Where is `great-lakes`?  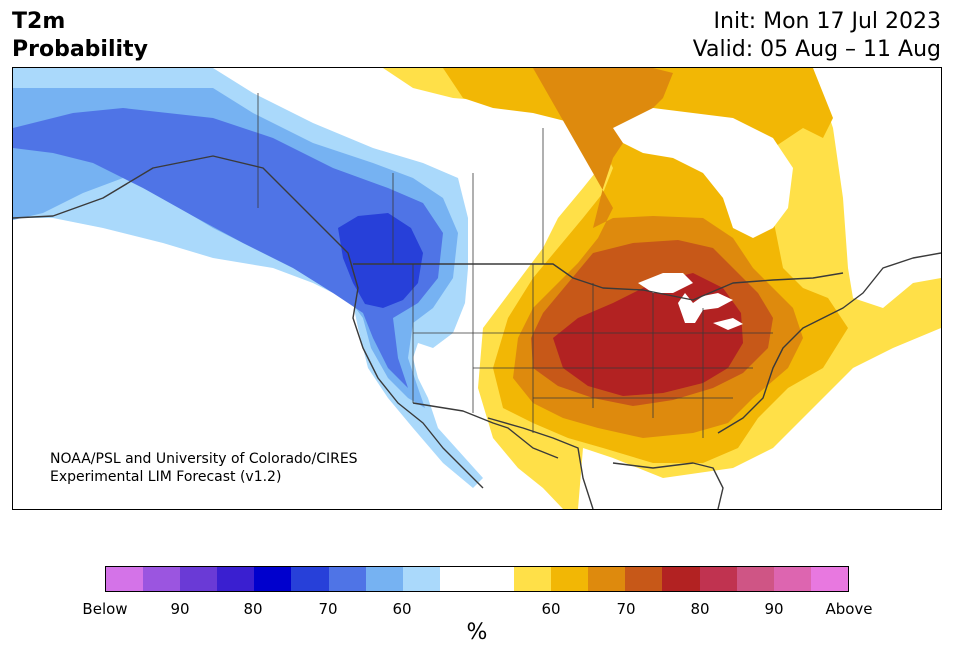
great-lakes is located at coordinates (690, 301).